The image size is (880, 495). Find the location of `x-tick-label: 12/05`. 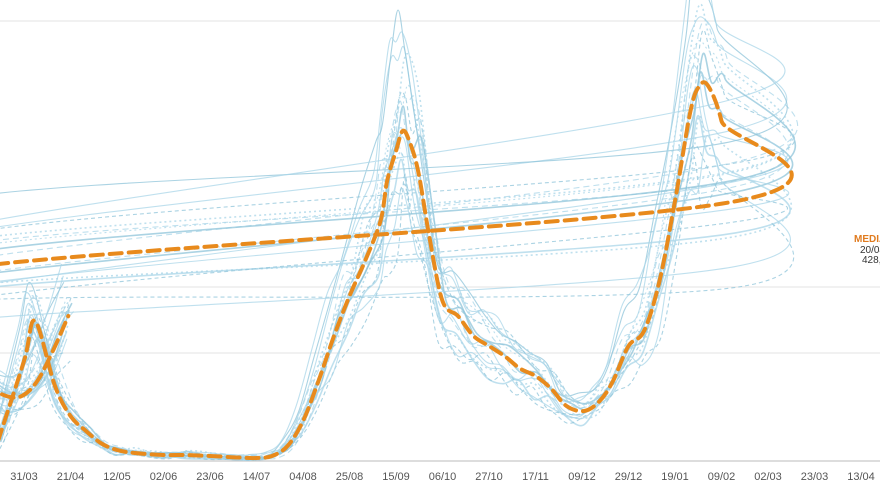

x-tick-label: 12/05 is located at coordinates (117, 477).